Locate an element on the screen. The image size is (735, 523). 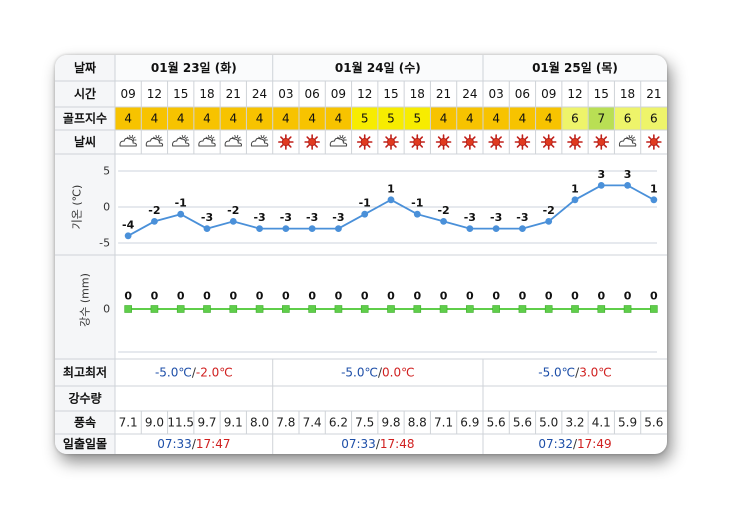
rain-axis-label: 강수 (mm) is located at coordinates (85, 300).